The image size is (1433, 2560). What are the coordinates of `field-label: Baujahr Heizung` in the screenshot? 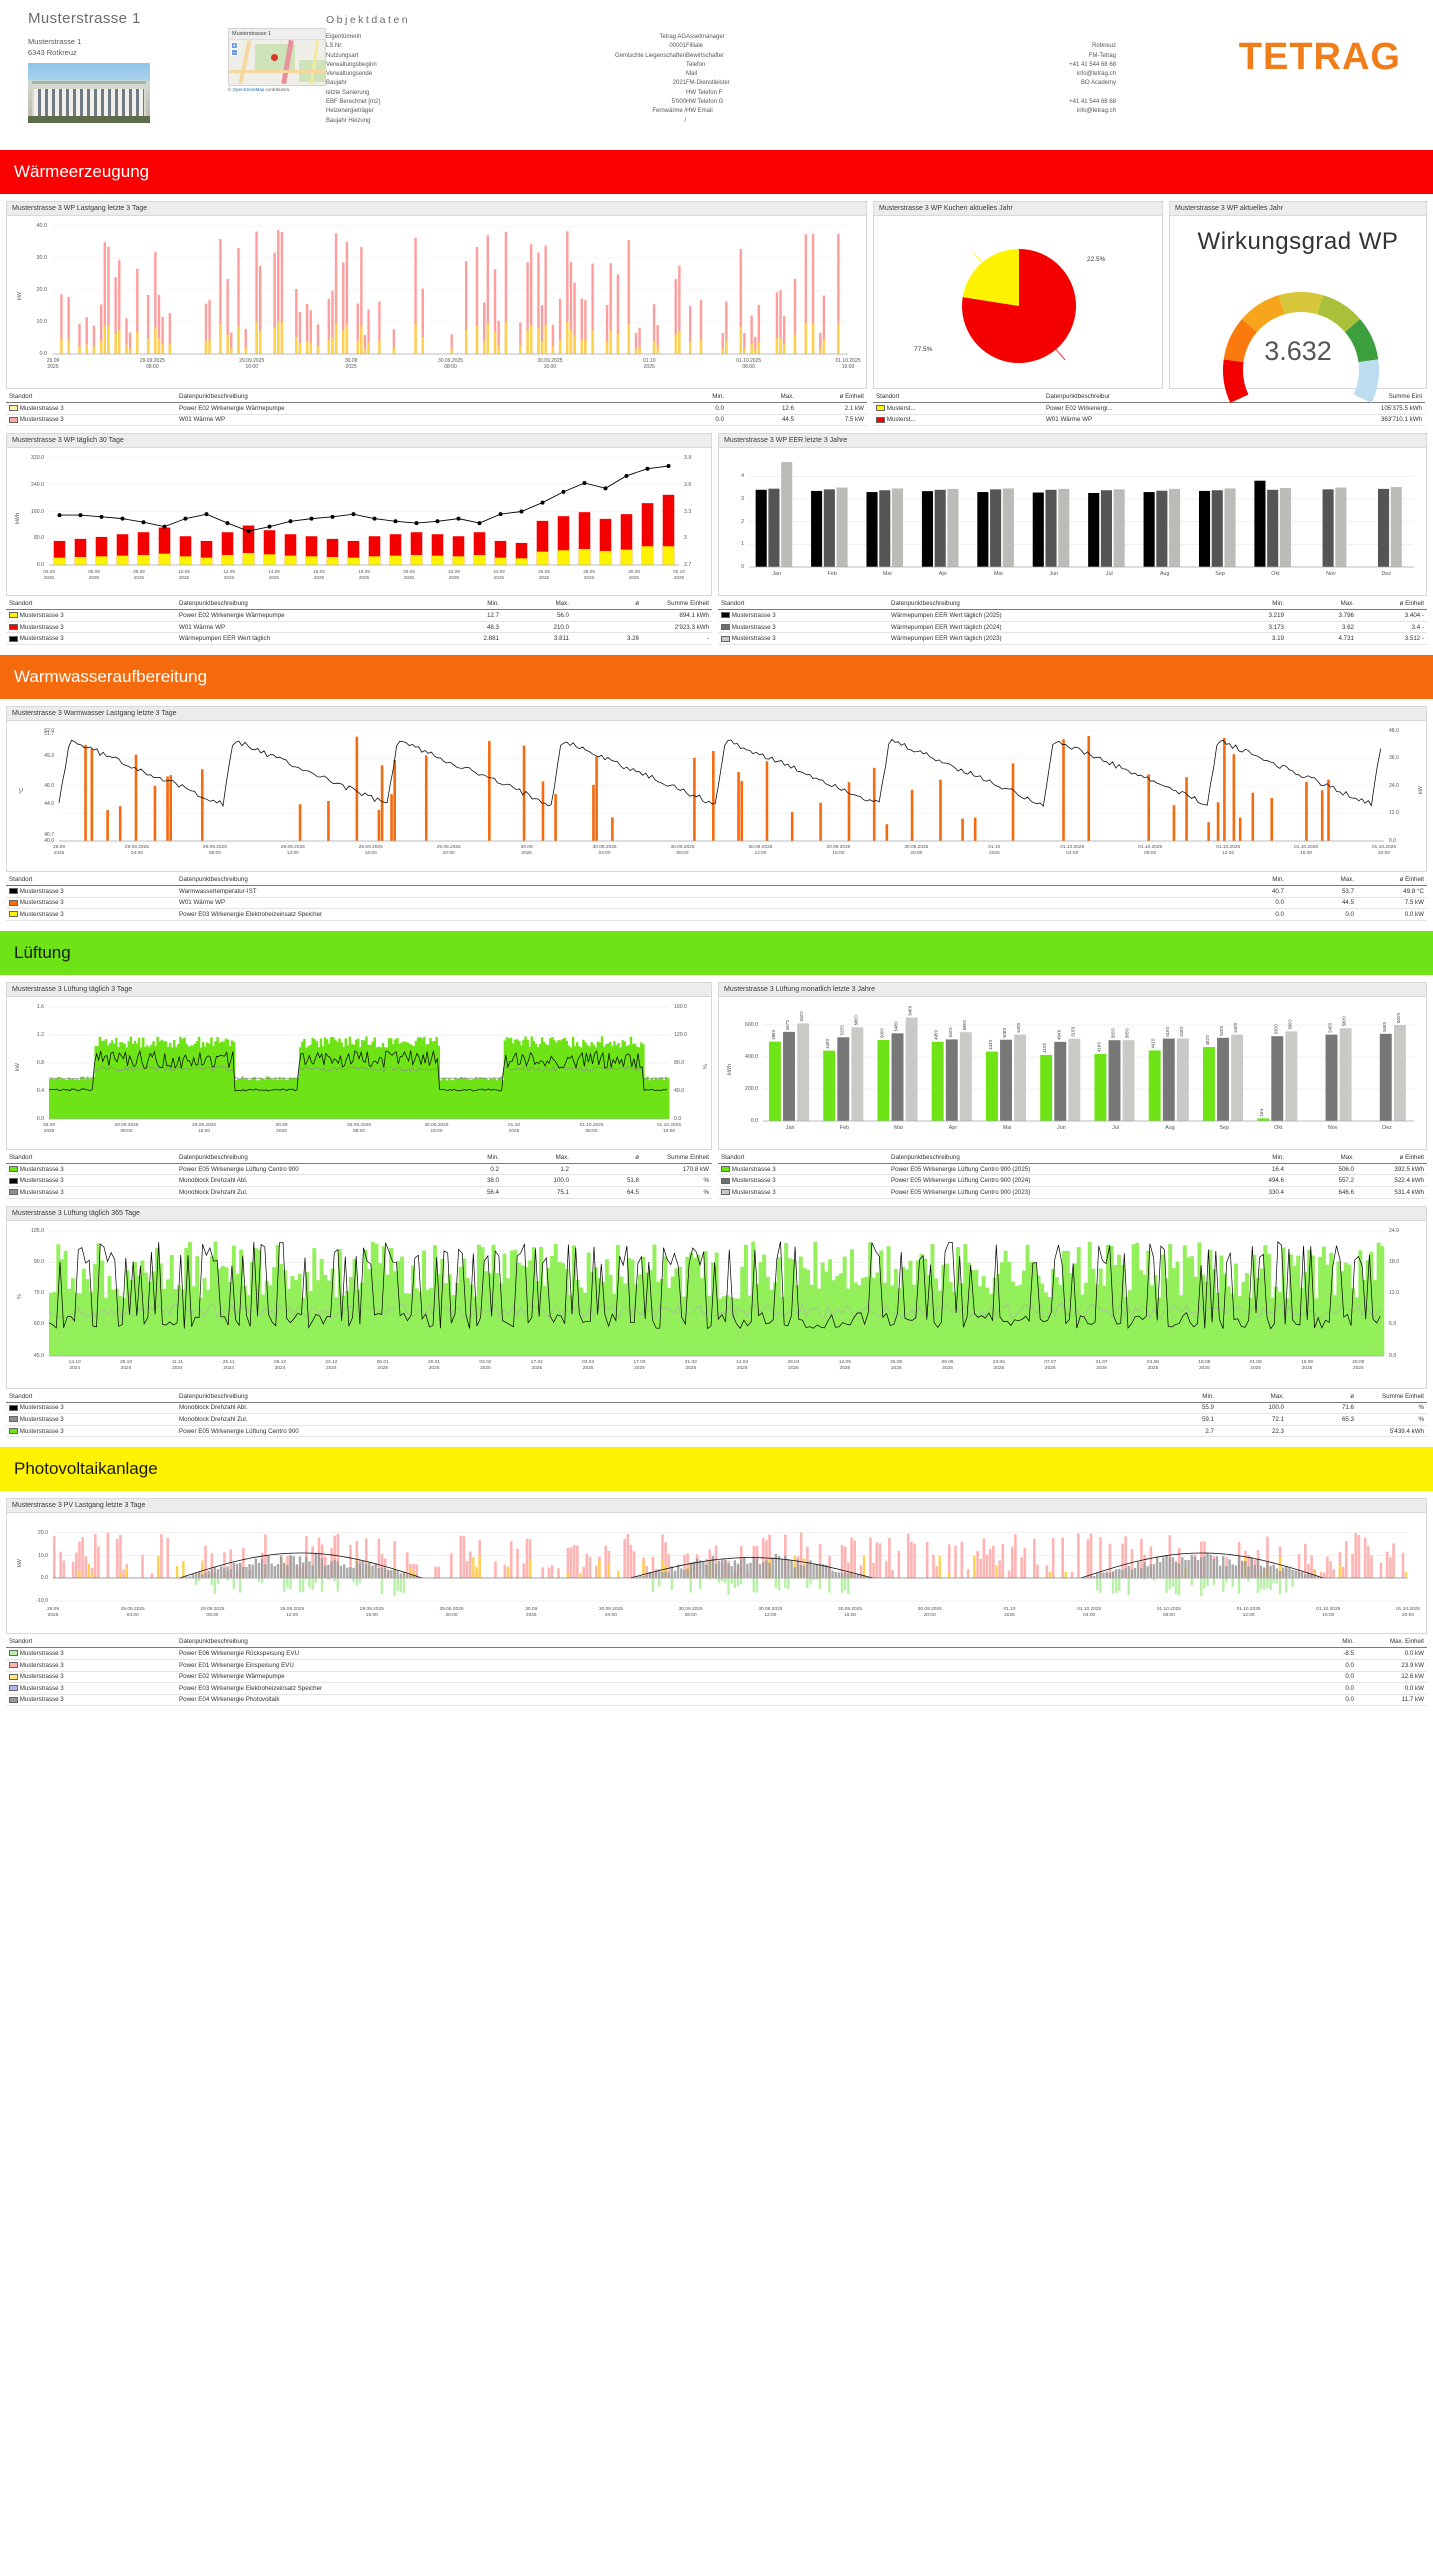 It's located at (348, 120).